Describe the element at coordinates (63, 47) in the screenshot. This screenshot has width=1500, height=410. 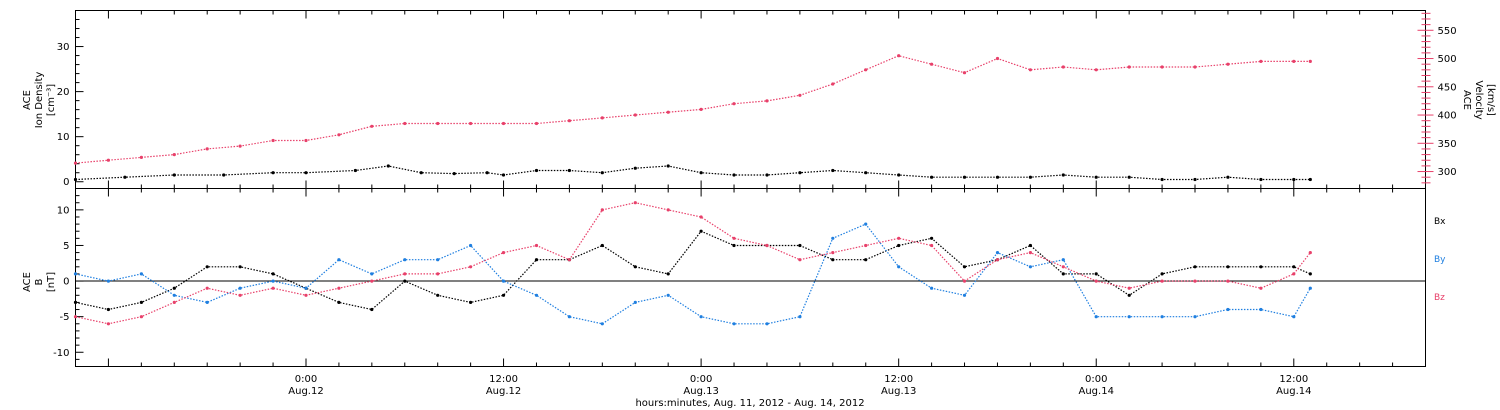
I see `density-y-tick-label: 30` at that location.